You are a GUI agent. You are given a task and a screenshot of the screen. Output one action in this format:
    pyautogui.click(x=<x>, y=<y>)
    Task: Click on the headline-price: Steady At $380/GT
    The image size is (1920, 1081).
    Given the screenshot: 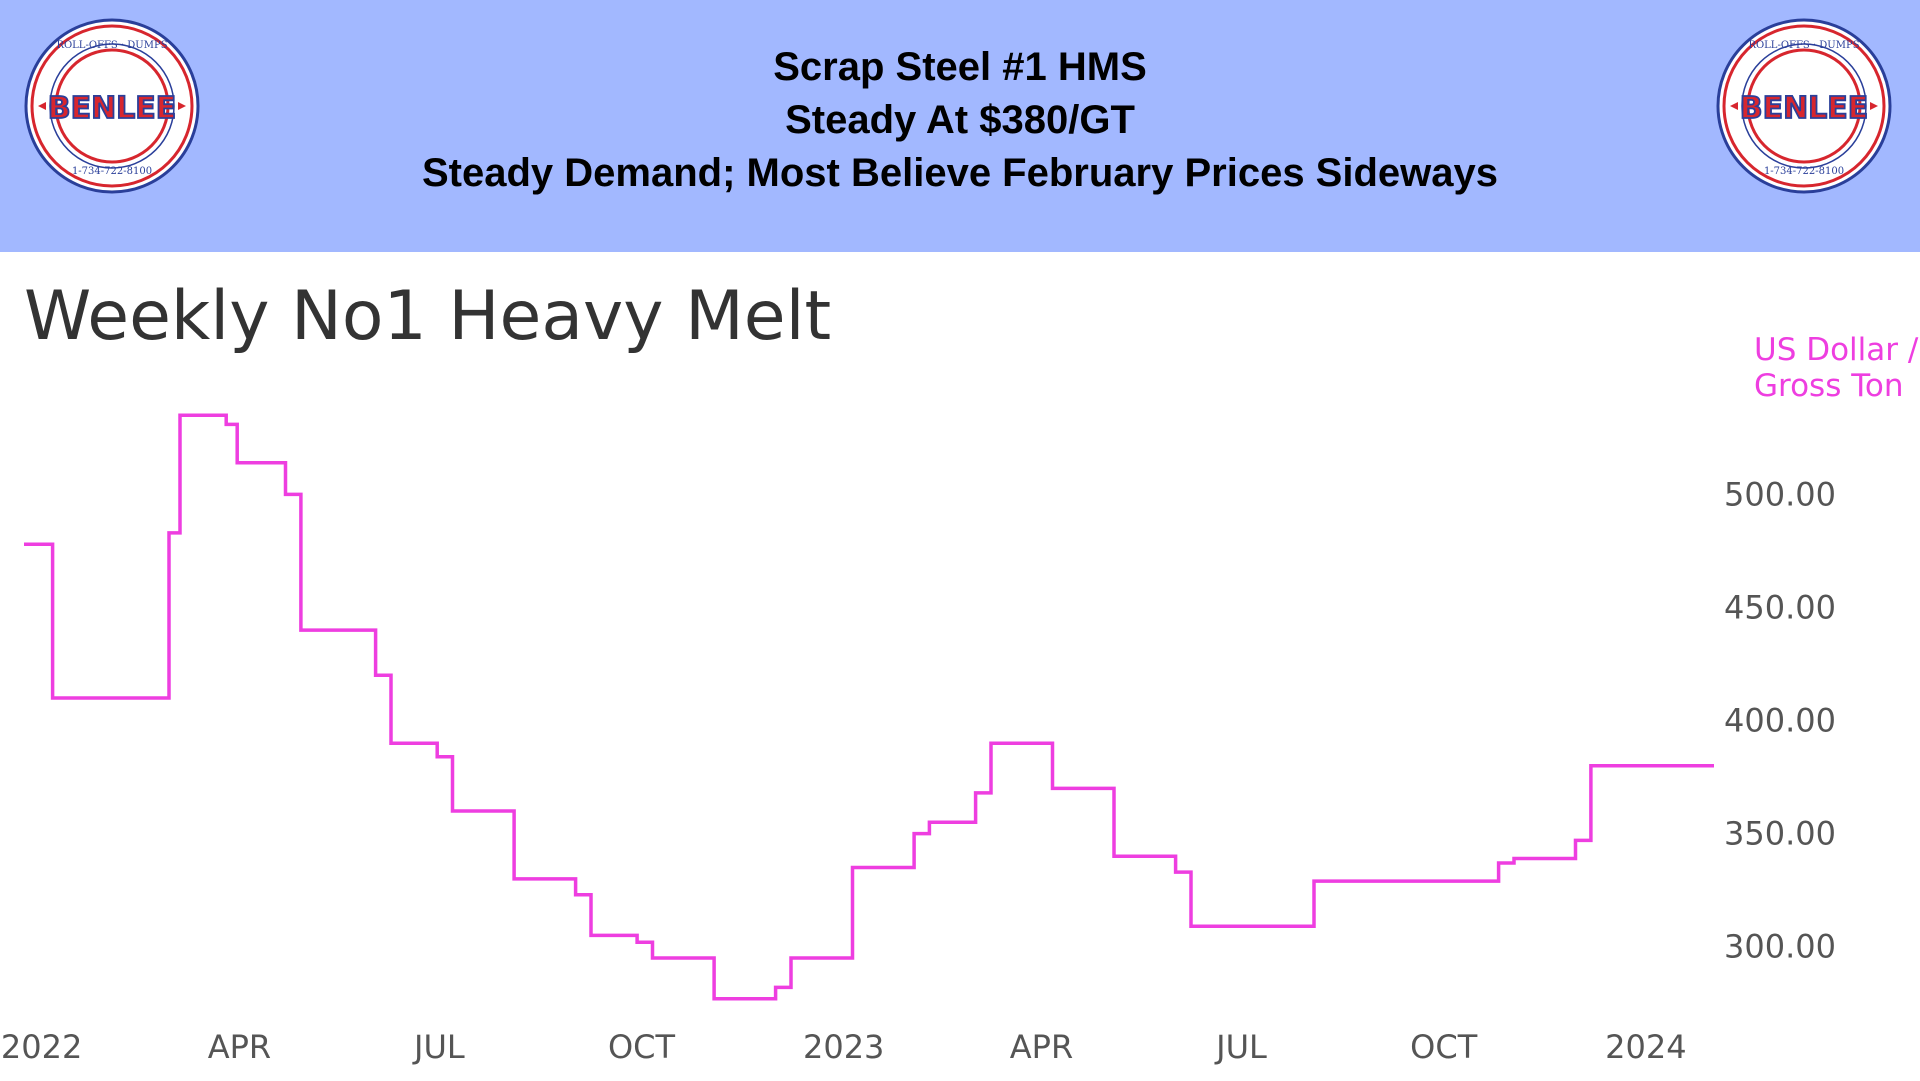 What is the action you would take?
    pyautogui.click(x=960, y=120)
    